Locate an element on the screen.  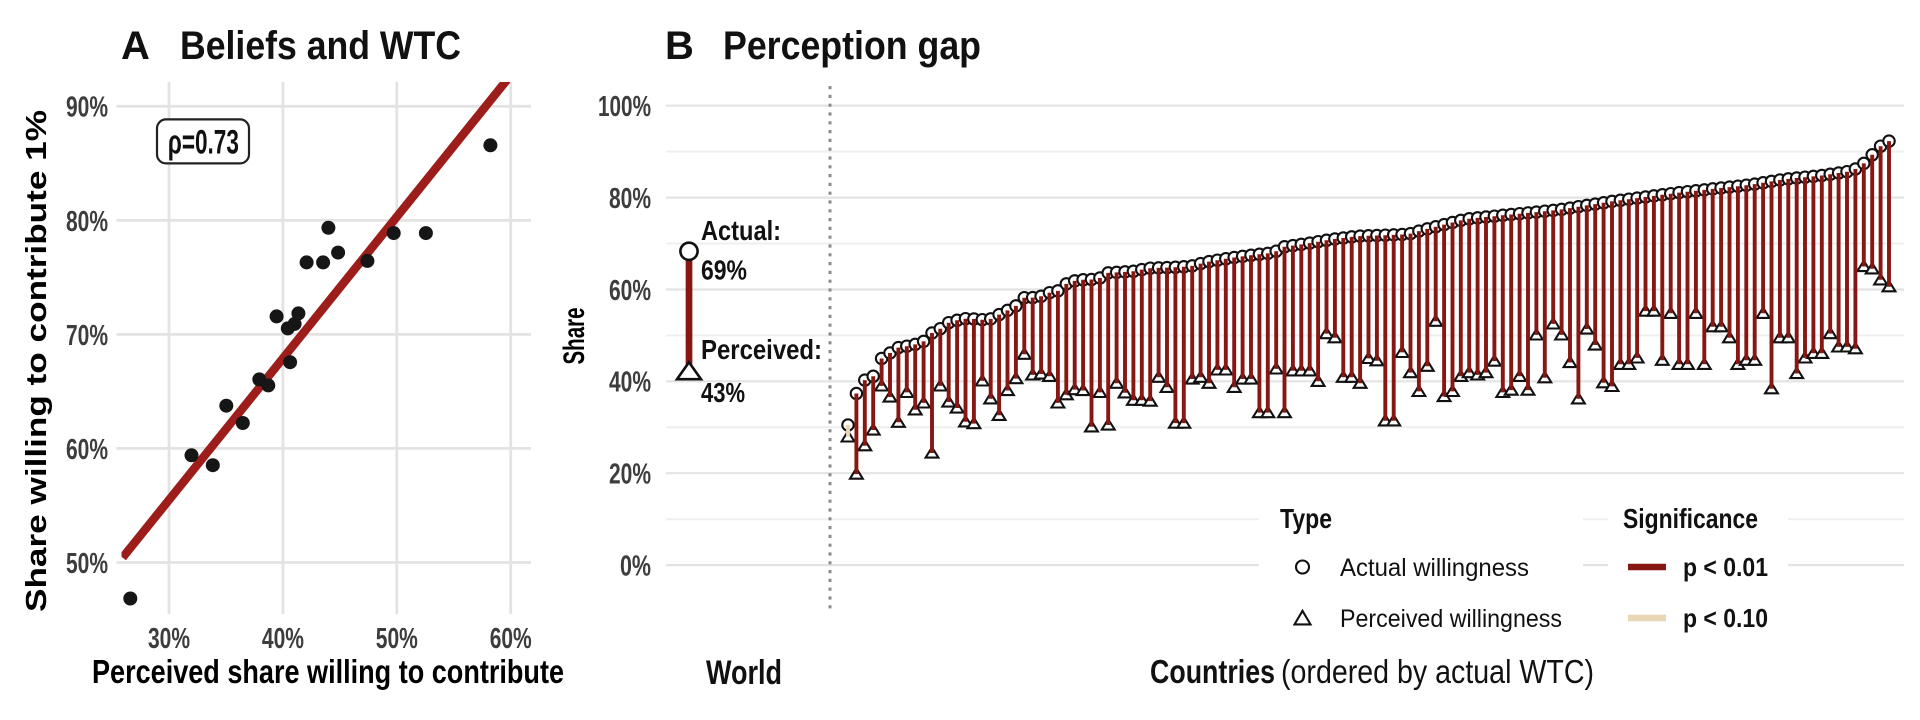
svg-text: Beliefs and WTC is located at coordinates (320, 46).